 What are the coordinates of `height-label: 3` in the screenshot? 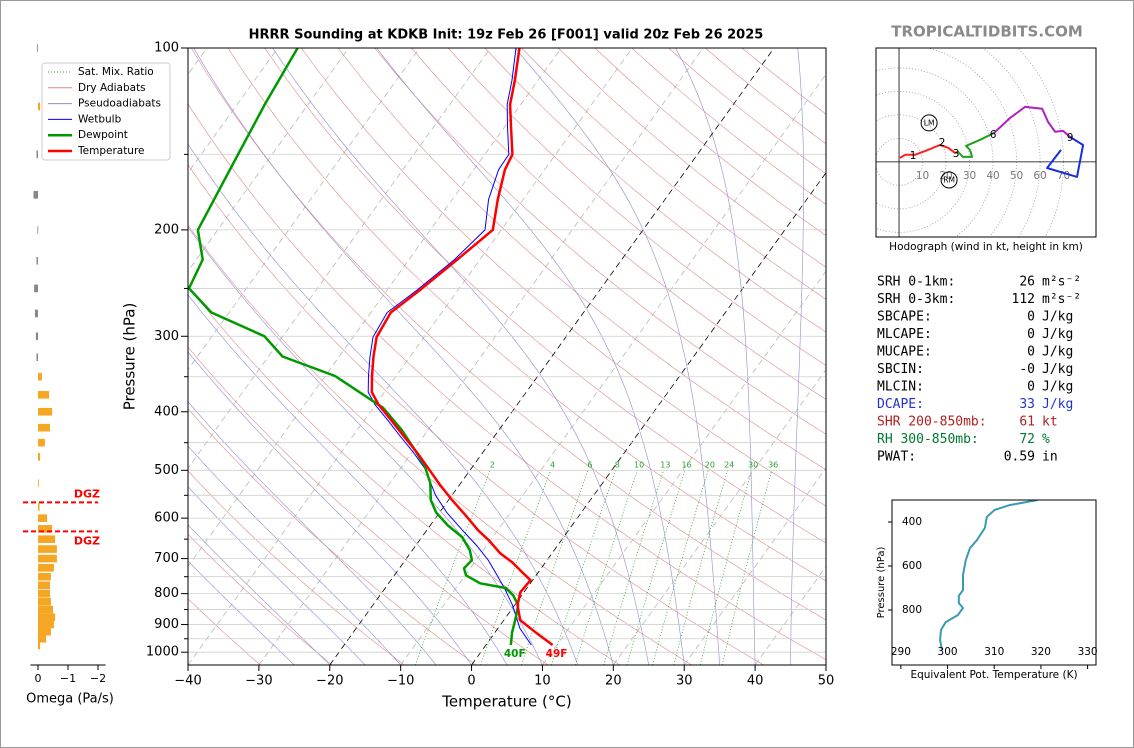 It's located at (956, 154).